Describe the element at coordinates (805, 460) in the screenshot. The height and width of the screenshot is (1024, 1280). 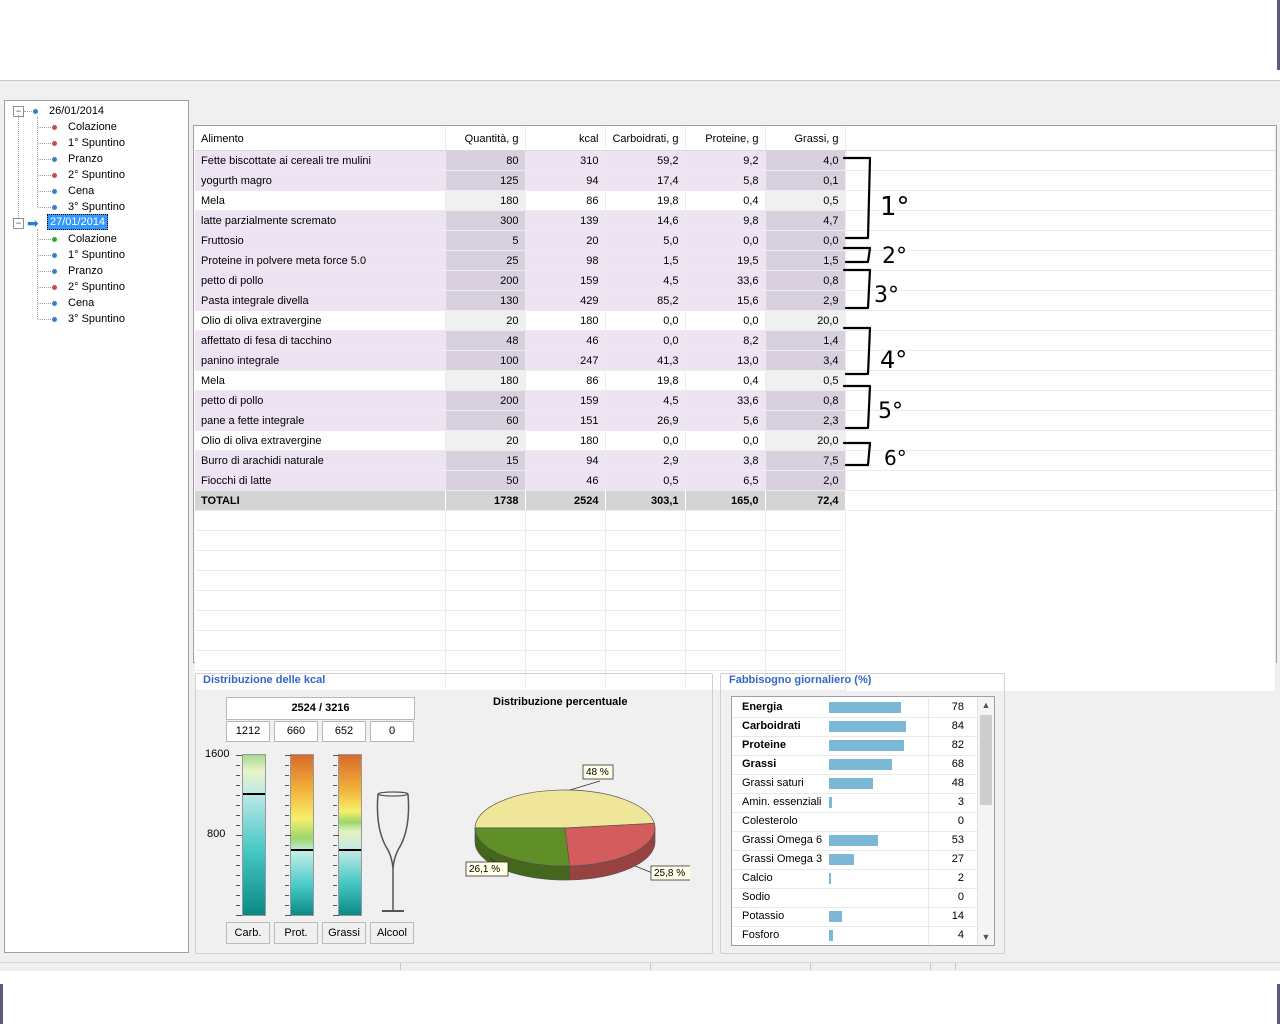
I see `table-cell: 7,5` at that location.